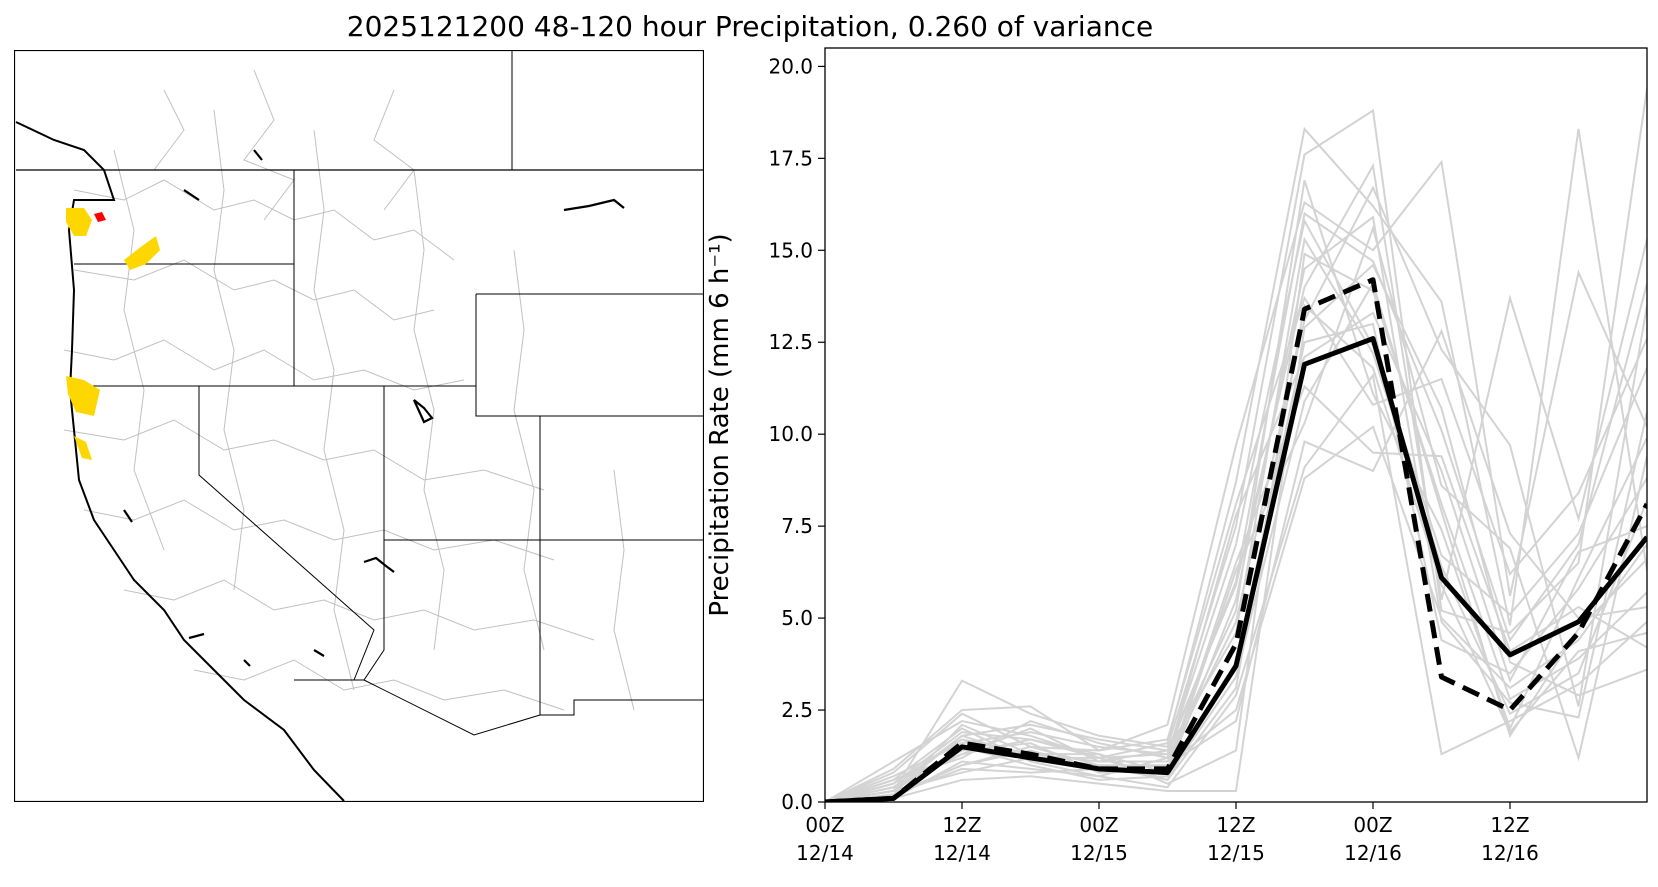 The image size is (1658, 887). I want to click on y-tick-label: 5.0, so click(797, 618).